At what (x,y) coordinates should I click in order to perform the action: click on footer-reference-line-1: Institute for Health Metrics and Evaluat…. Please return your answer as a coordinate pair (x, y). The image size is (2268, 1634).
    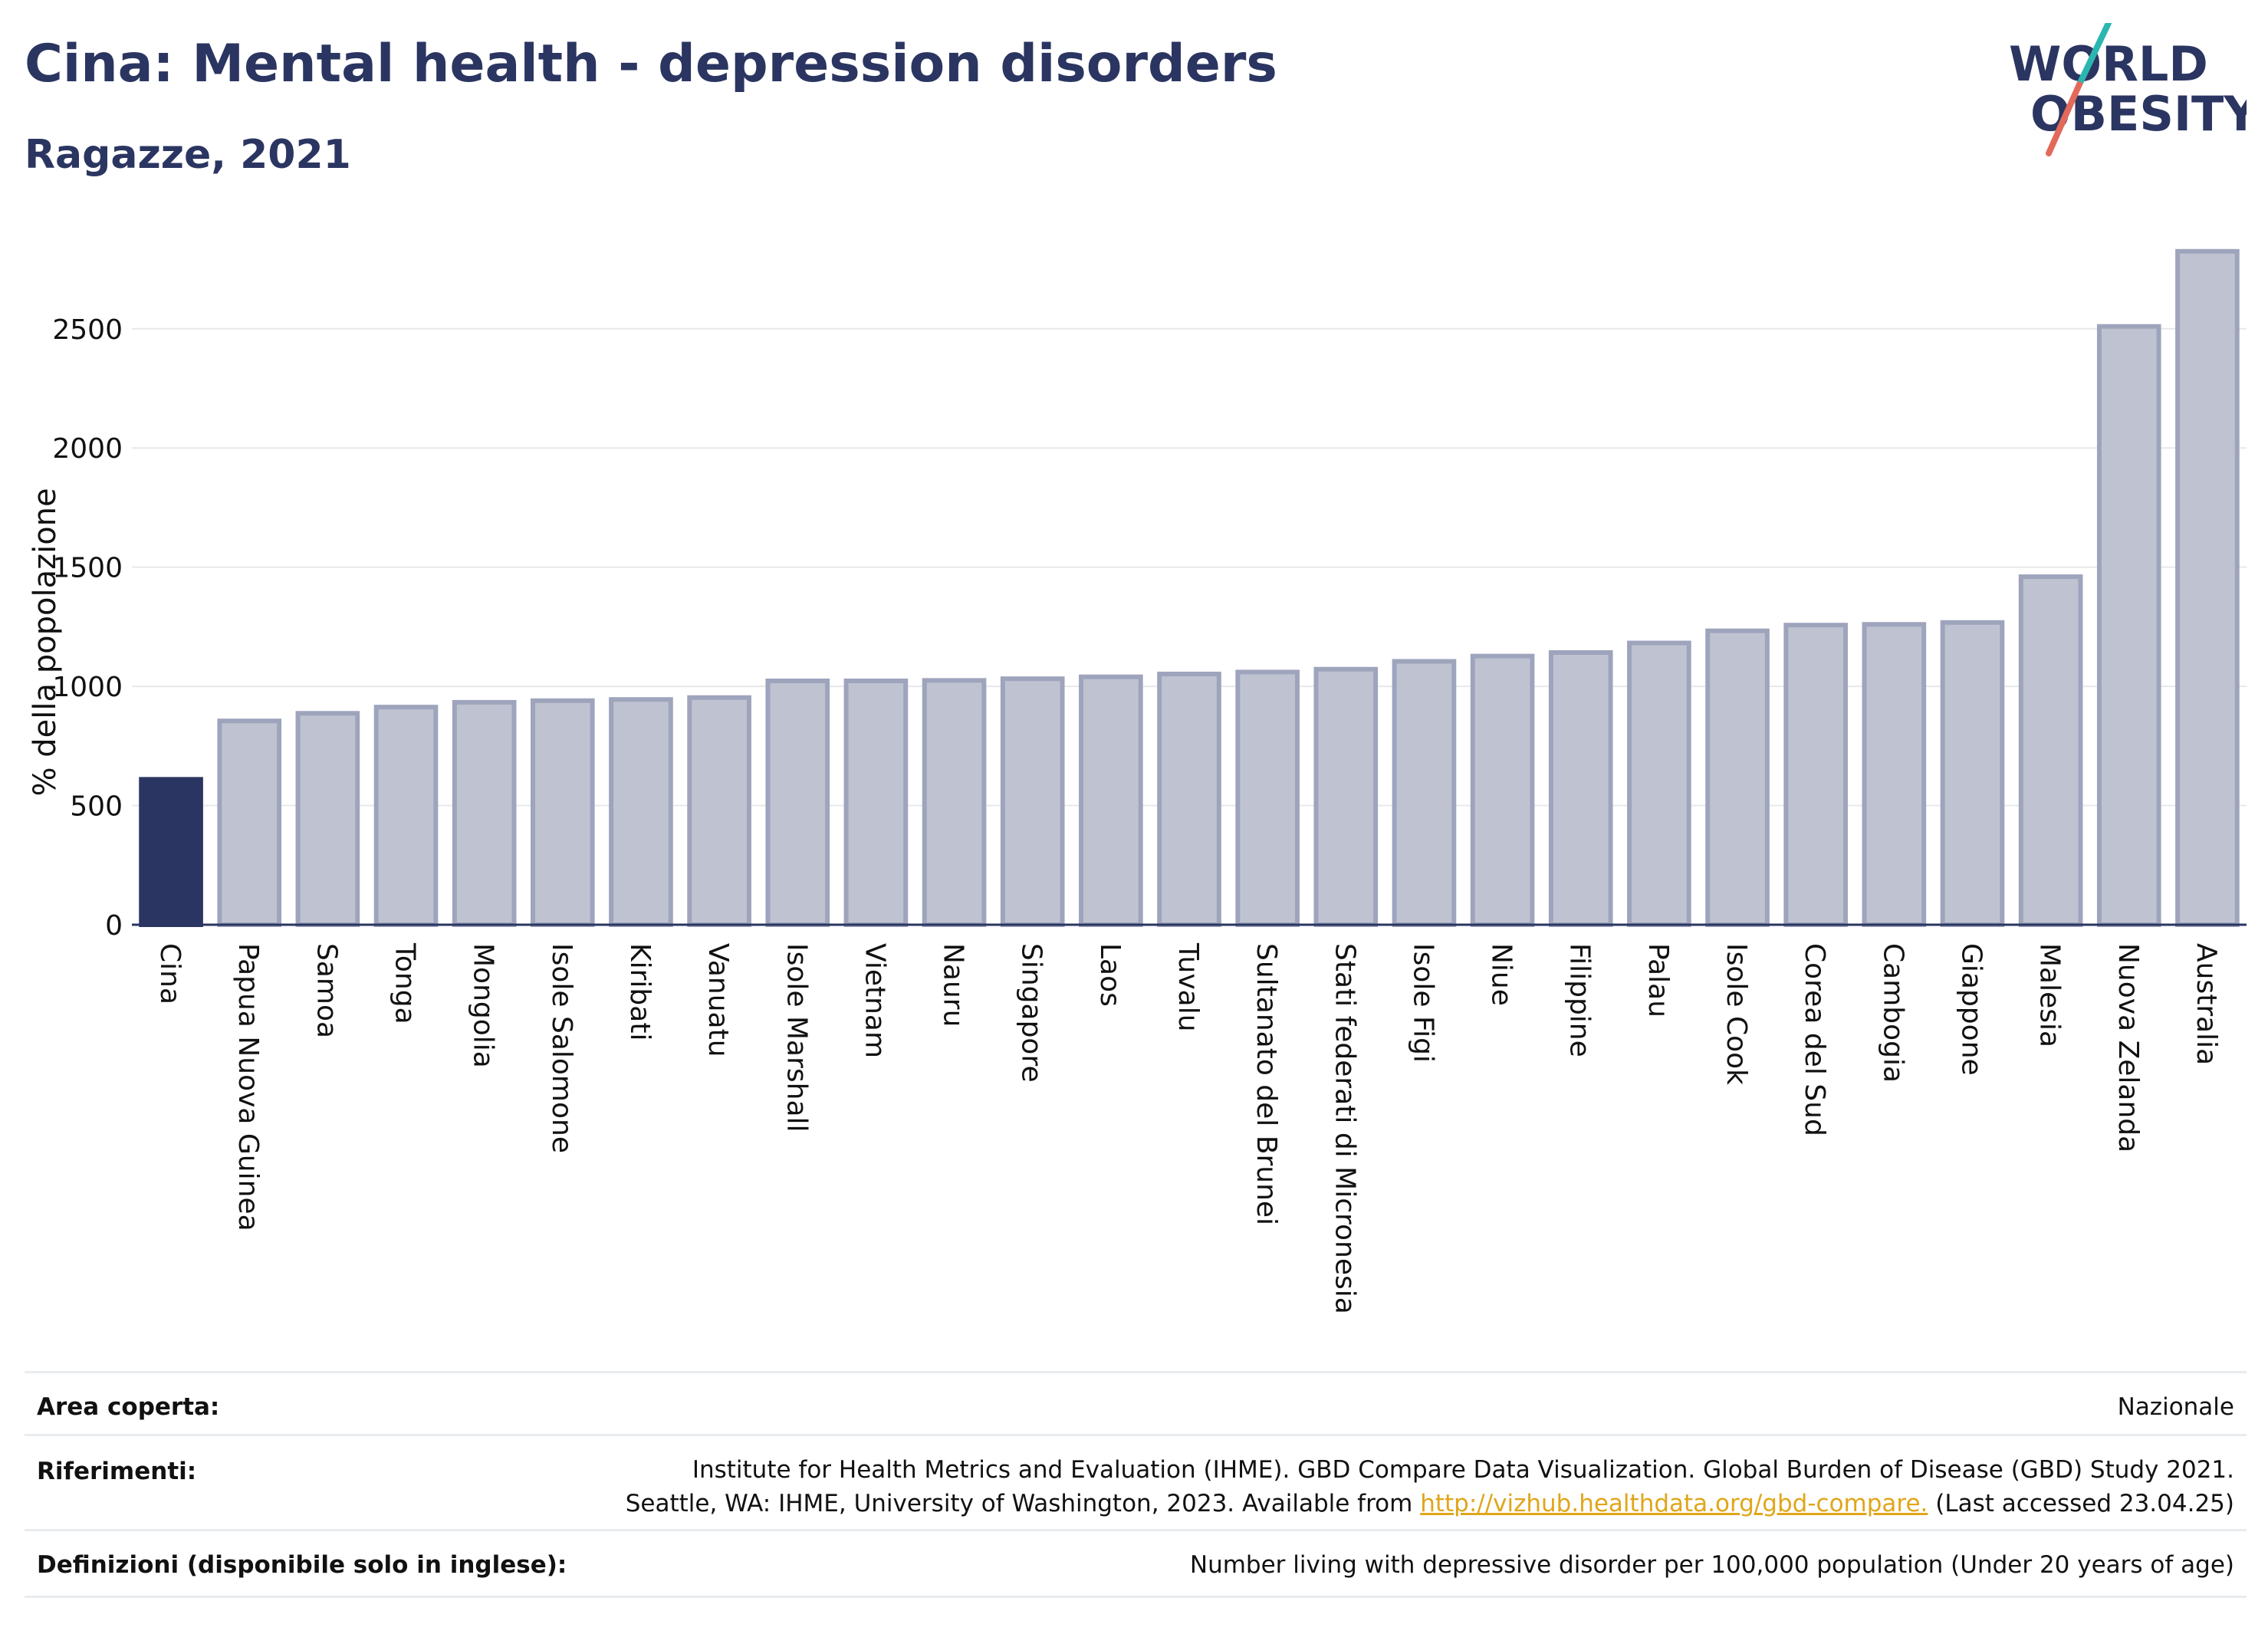
    Looking at the image, I should click on (1463, 1470).